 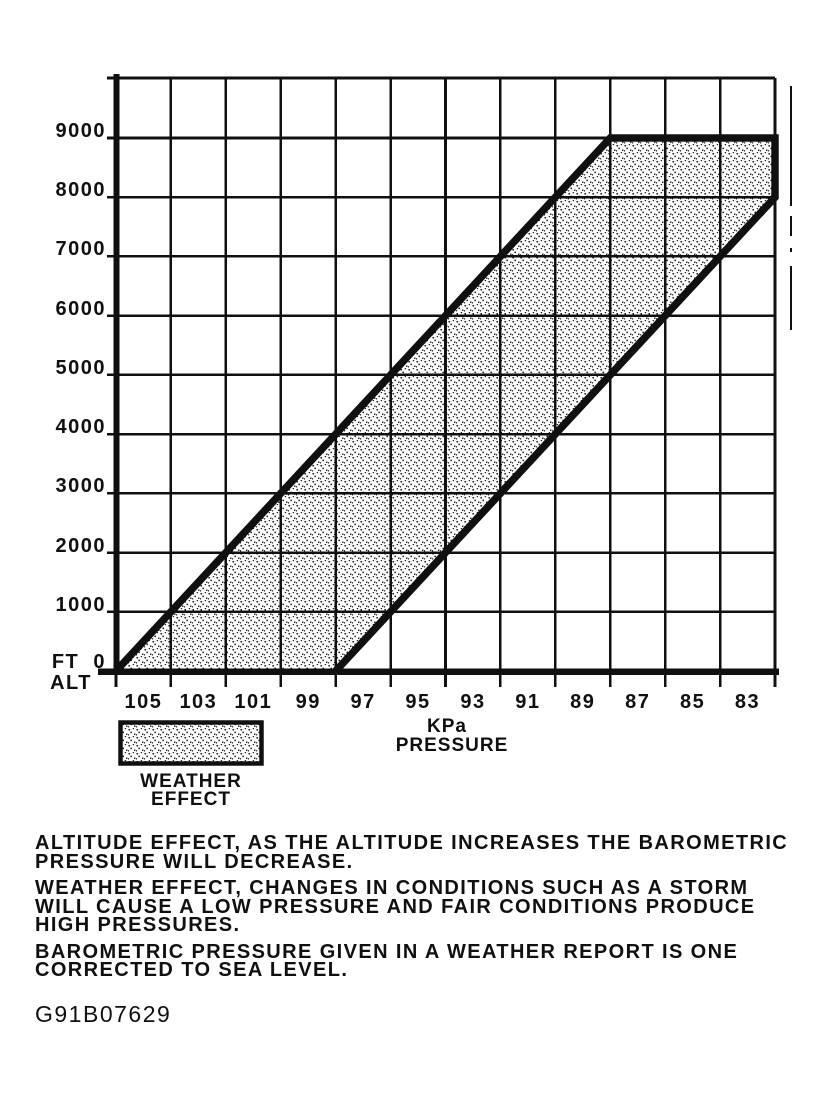 I want to click on x-tick-label: 99, so click(x=308, y=702).